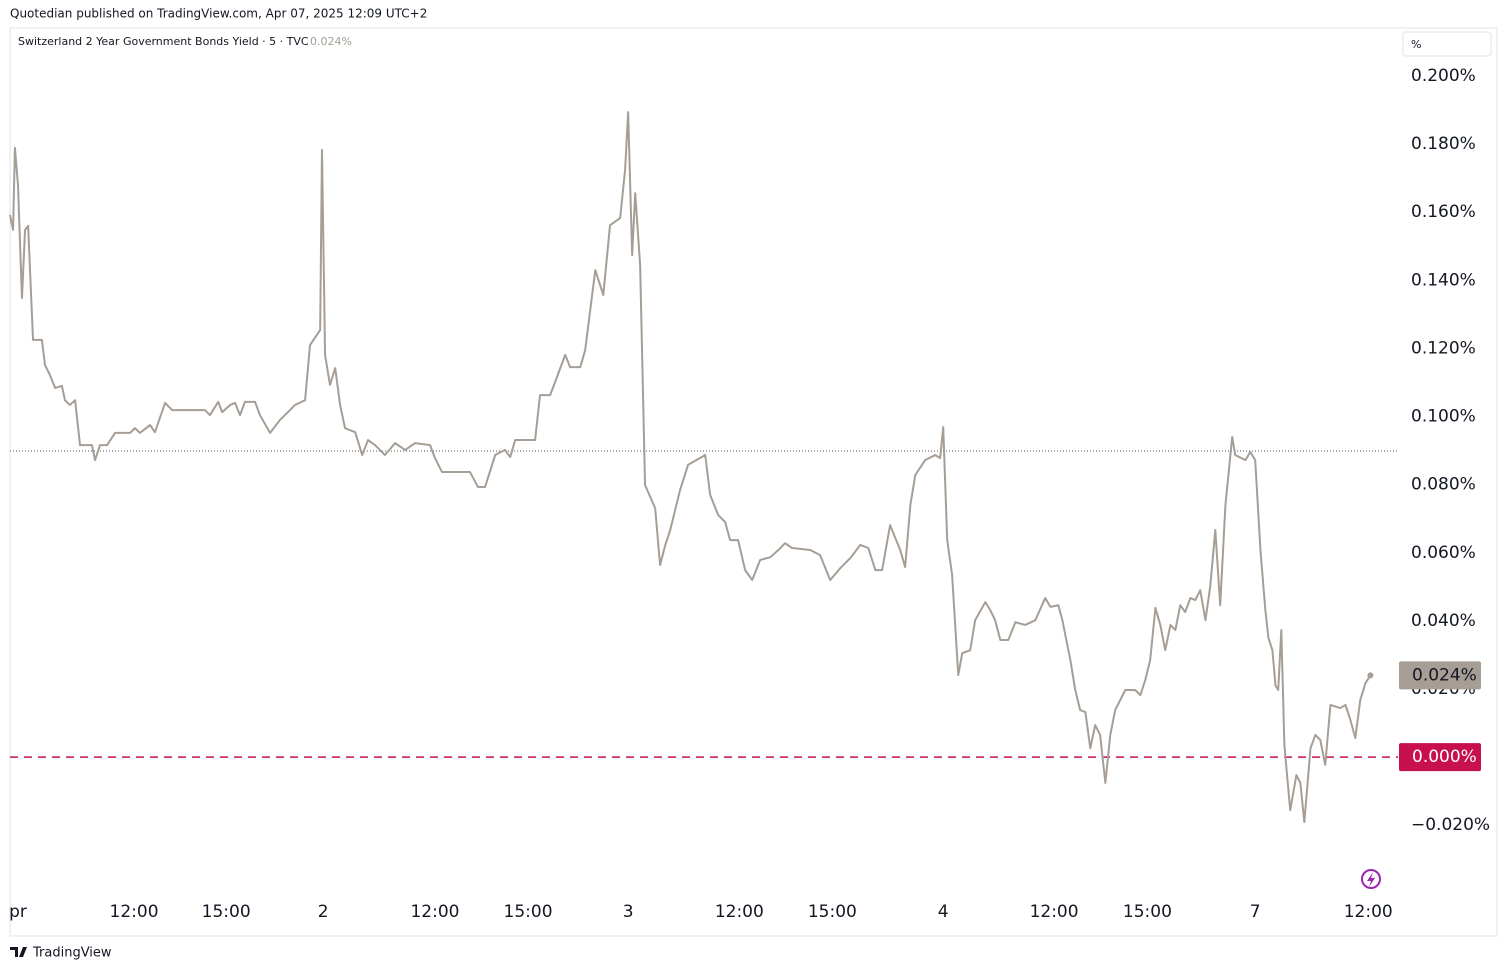 This screenshot has width=1506, height=971. What do you see at coordinates (72, 953) in the screenshot?
I see `footer-brand: TradingView` at bounding box center [72, 953].